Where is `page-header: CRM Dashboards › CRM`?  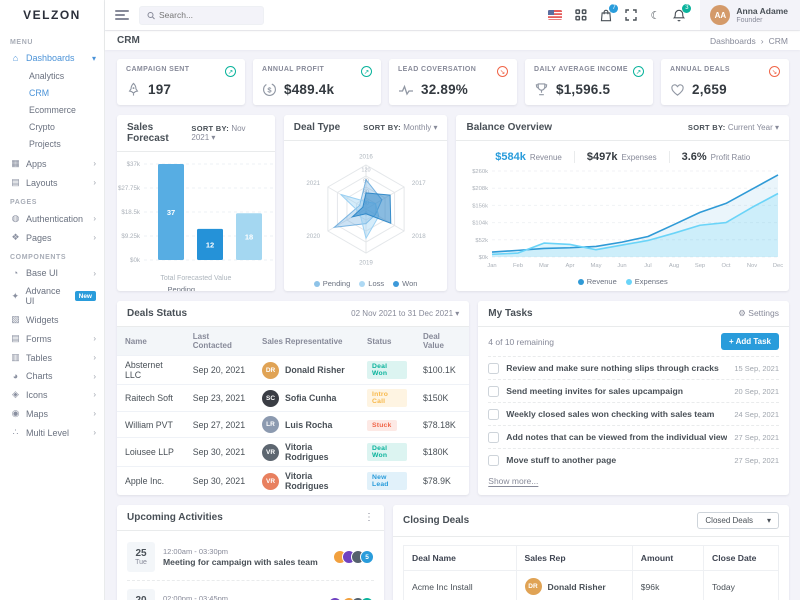 page-header: CRM Dashboards › CRM is located at coordinates (452, 40).